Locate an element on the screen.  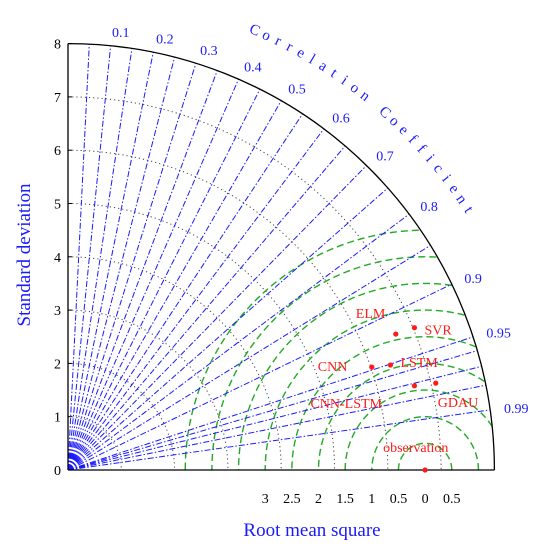
correlation-tick-label: 0.95 is located at coordinates (498, 333).